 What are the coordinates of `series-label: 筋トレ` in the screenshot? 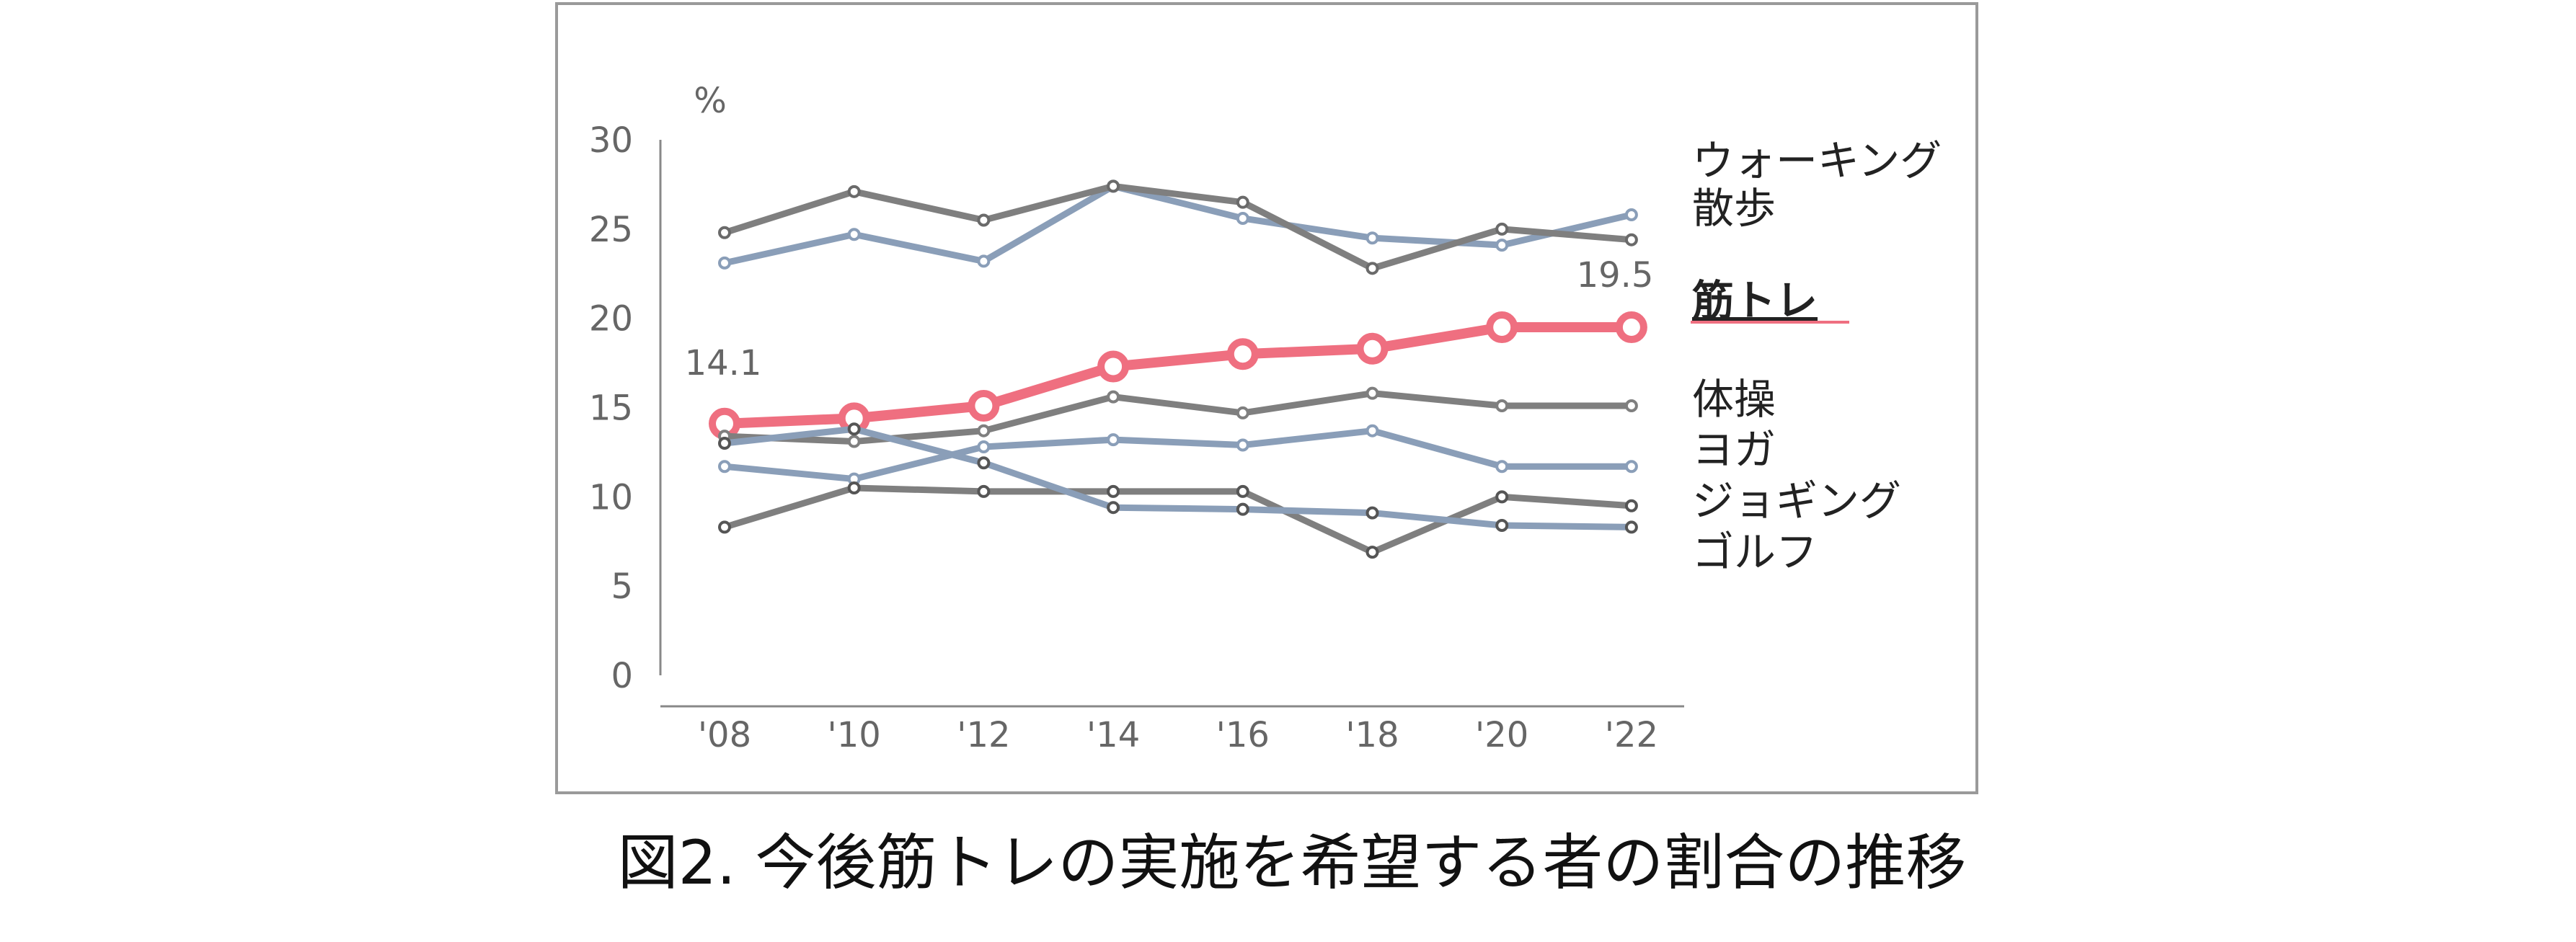 It's located at (1755, 300).